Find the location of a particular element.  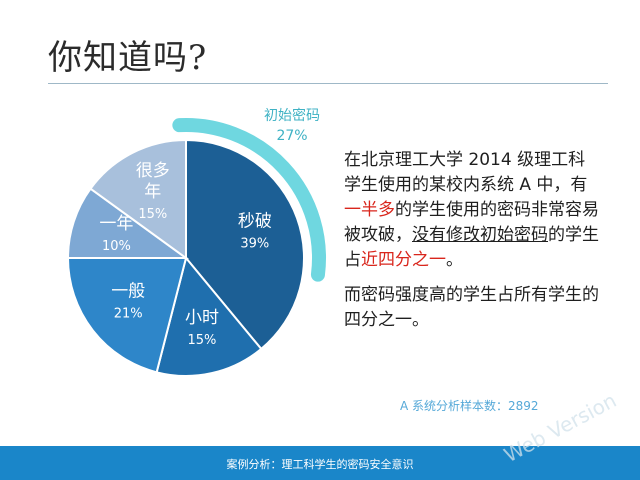

text-segment: 的学生占 is located at coordinates (471, 247).